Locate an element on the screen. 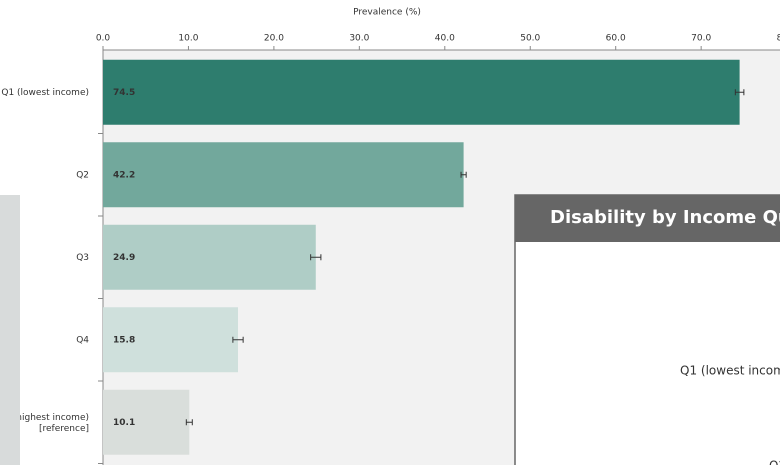 This screenshot has height=465, width=780. y-tick-label: Q1 (lowest income) is located at coordinates (45, 93).